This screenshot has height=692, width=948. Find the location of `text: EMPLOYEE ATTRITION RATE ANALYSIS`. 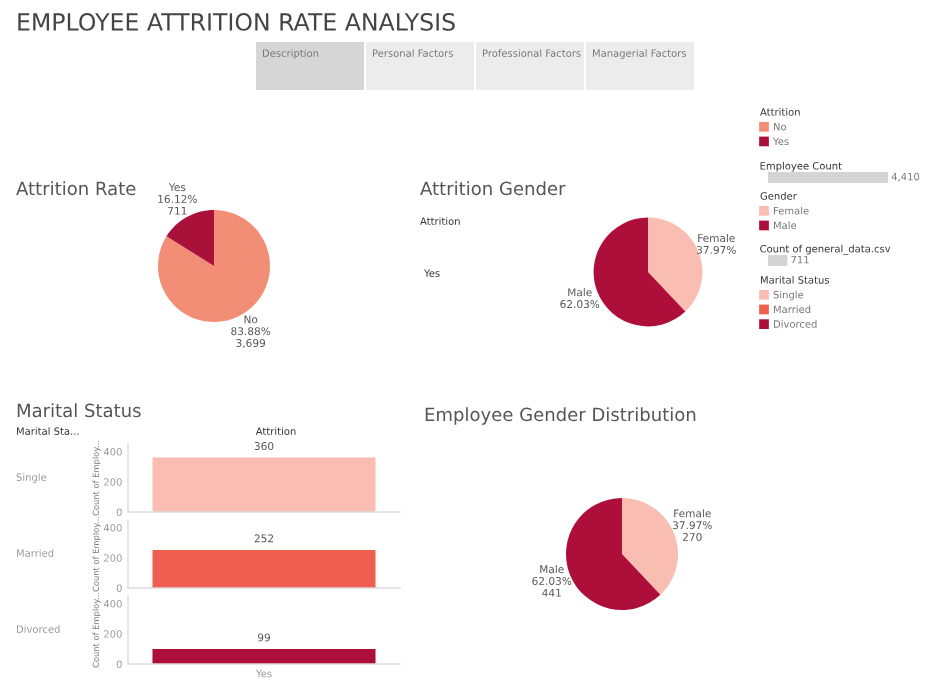

text: EMPLOYEE ATTRITION RATE ANALYSIS is located at coordinates (236, 21).